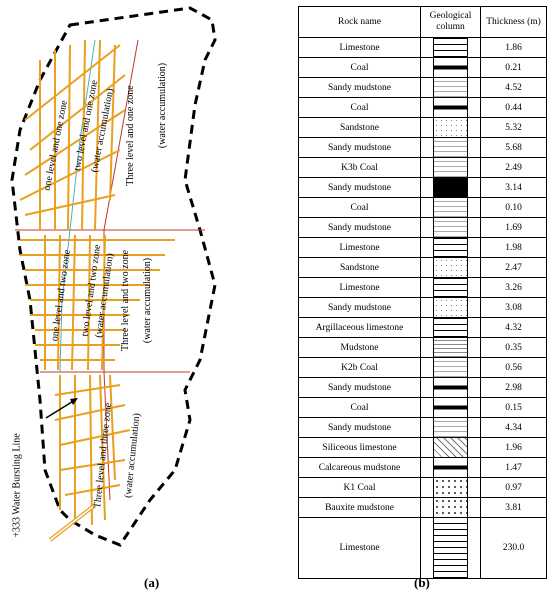 This screenshot has width=550, height=597. I want to click on thickness-cell: 3.26, so click(513, 287).